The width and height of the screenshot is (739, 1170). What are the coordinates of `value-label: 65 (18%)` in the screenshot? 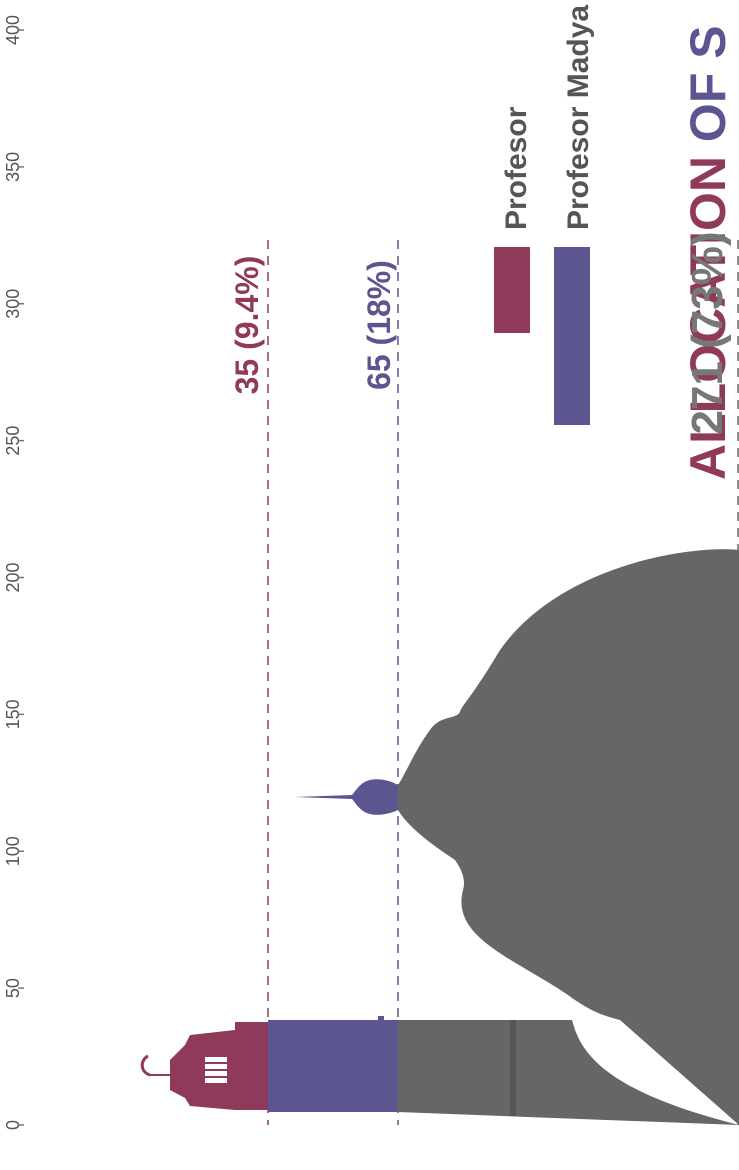 It's located at (379, 325).